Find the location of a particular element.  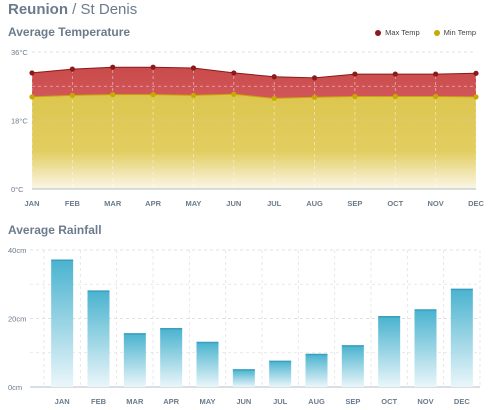

page-header: Reunion / St Denis is located at coordinates (72, 9).